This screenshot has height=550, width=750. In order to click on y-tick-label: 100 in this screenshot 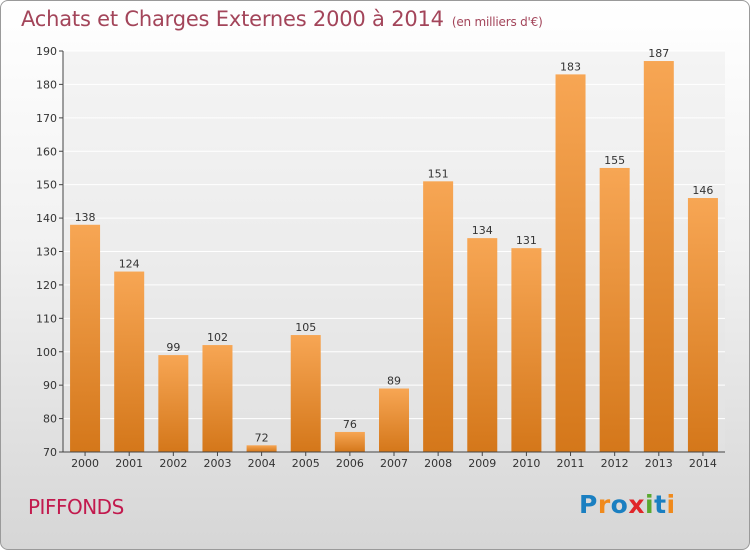, I will do `click(46, 352)`.